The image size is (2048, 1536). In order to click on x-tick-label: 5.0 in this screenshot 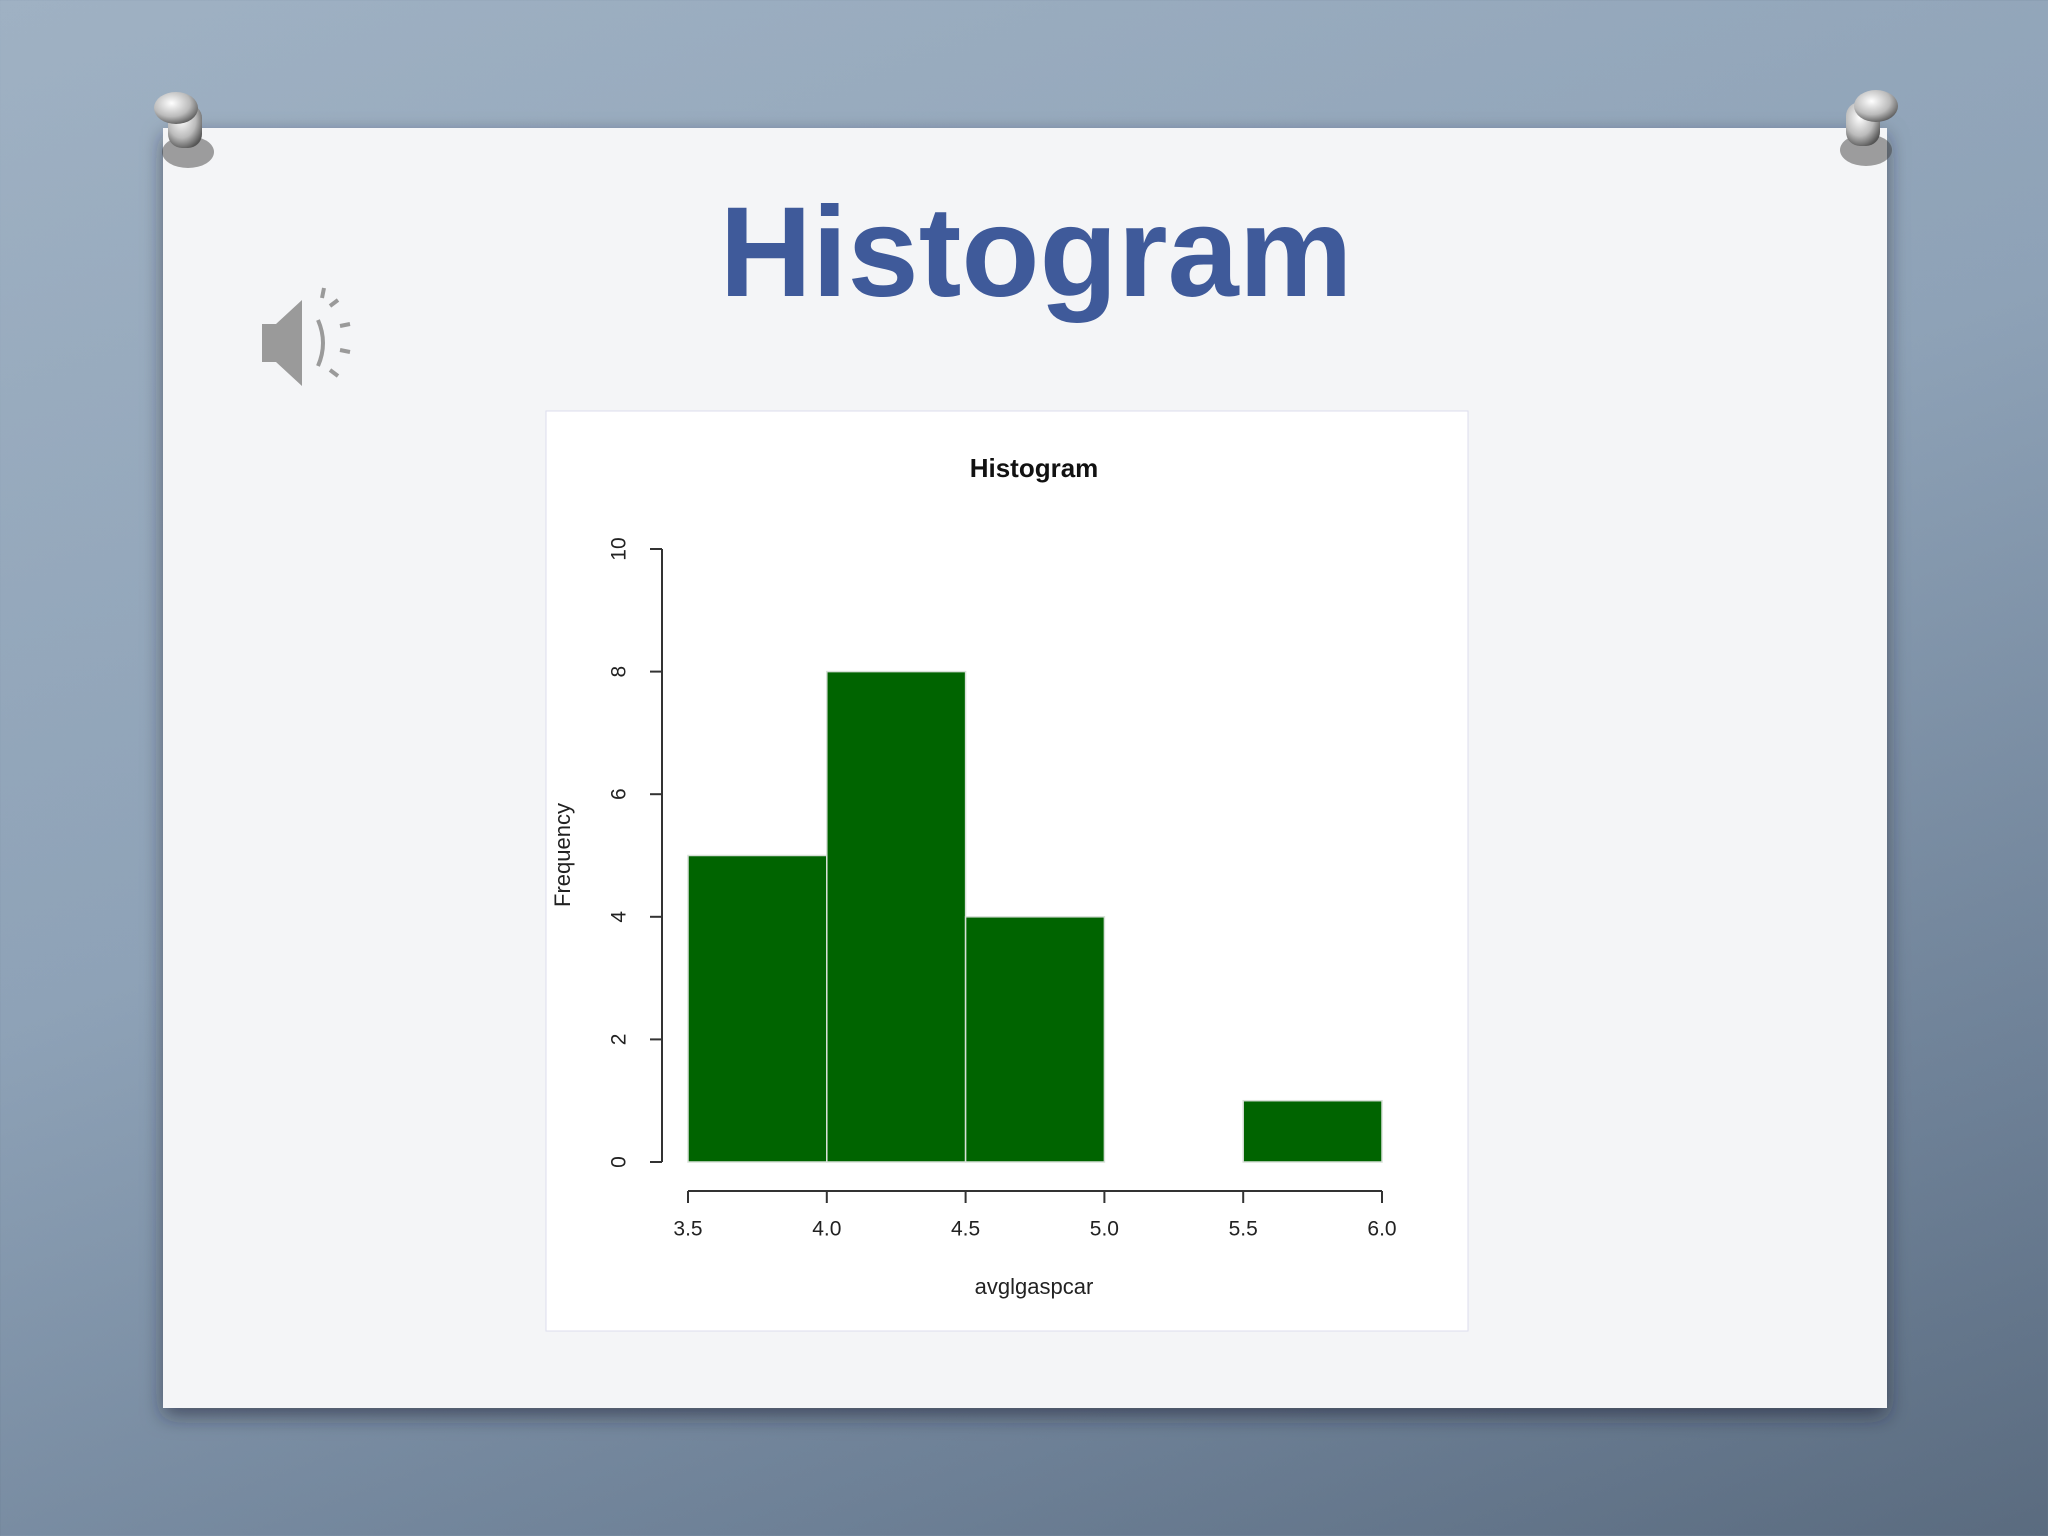, I will do `click(1104, 1229)`.